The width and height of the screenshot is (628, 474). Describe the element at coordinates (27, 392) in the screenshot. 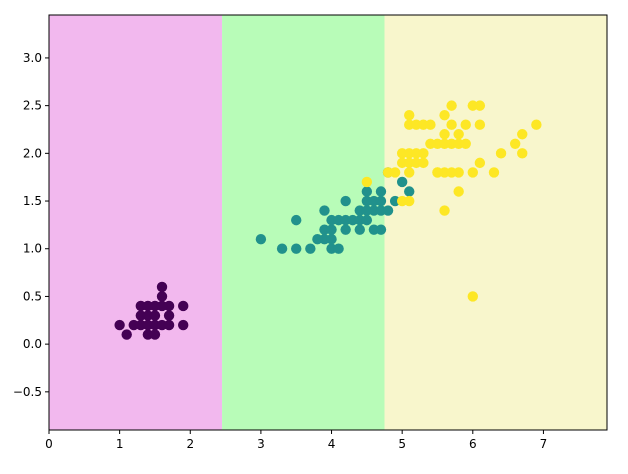

I see `y-tick-label: −0.5` at that location.